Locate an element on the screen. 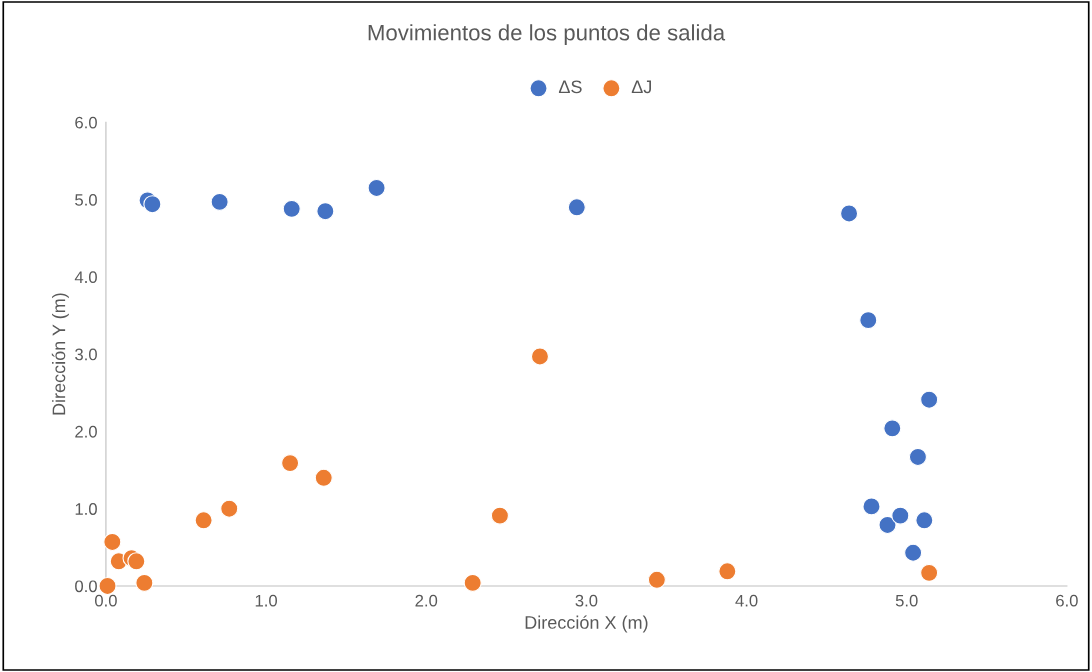 The image size is (1092, 672). legend-label: ΔS is located at coordinates (570, 87).